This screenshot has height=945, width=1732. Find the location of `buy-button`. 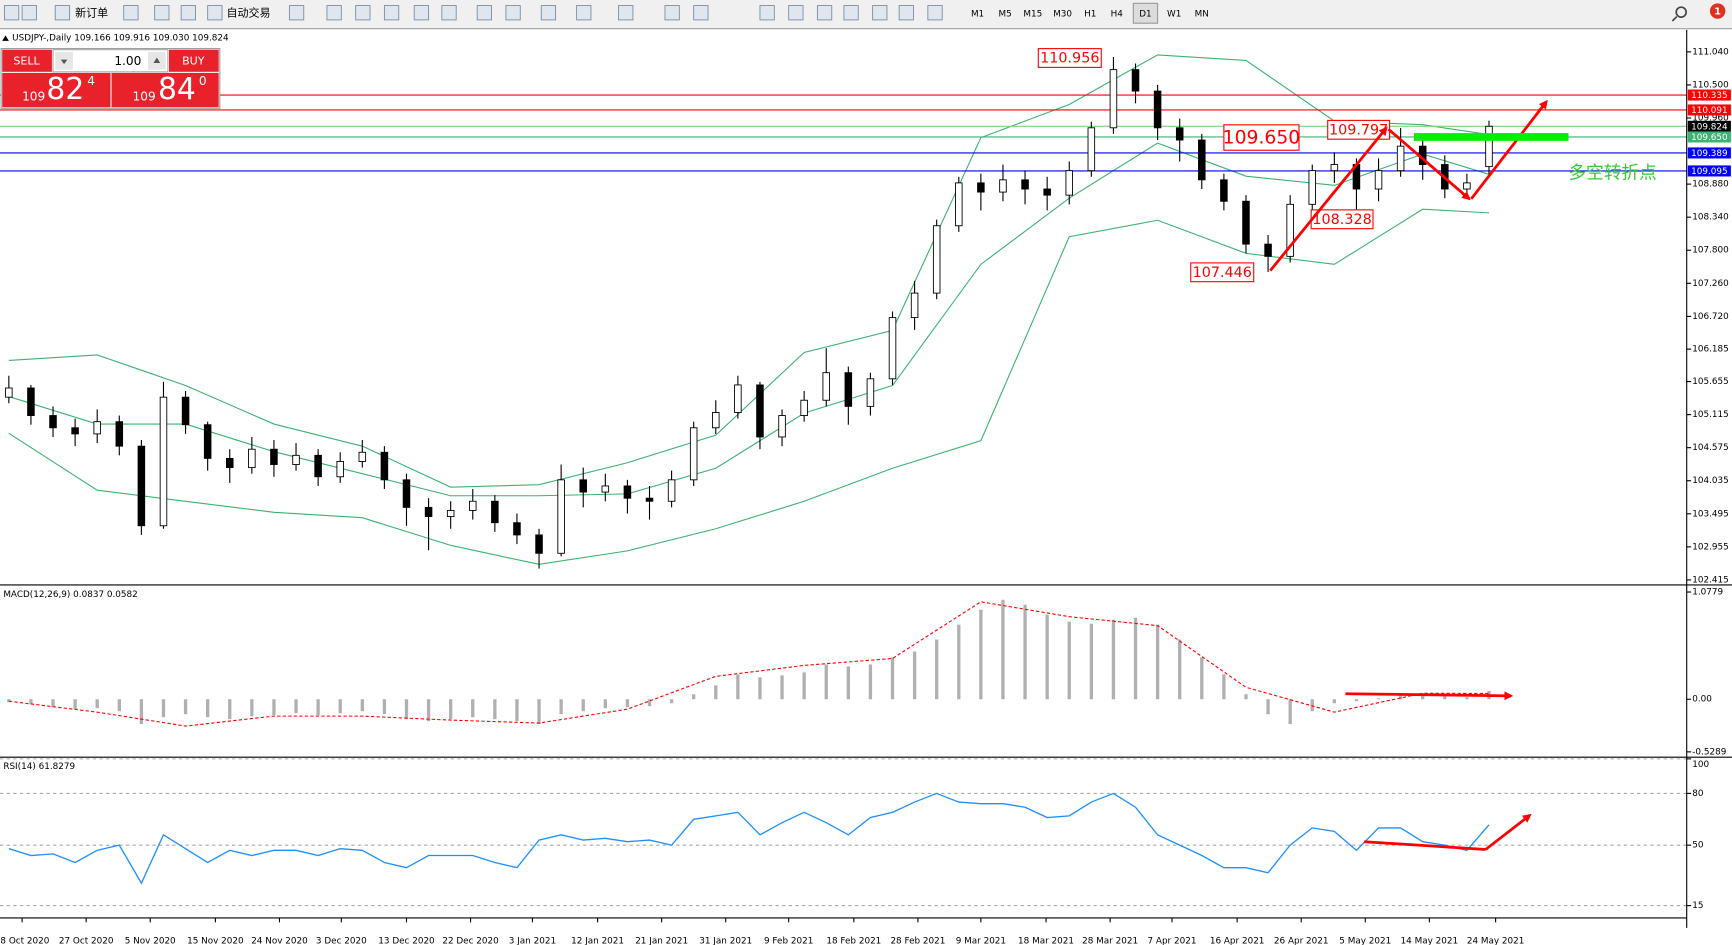

buy-button is located at coordinates (194, 60).